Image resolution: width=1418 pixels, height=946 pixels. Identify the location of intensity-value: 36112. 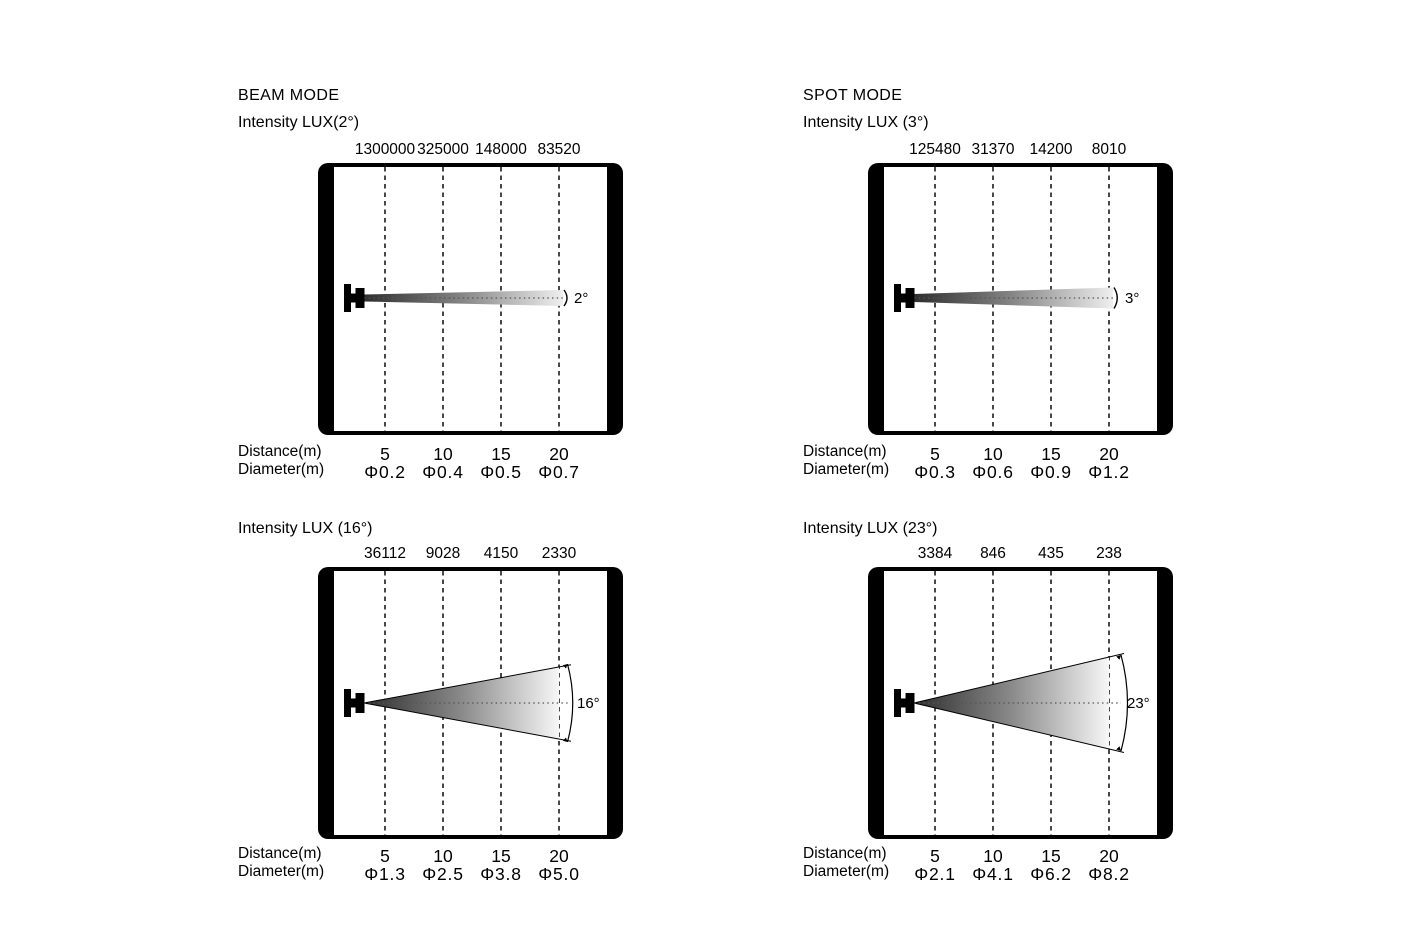
(385, 553).